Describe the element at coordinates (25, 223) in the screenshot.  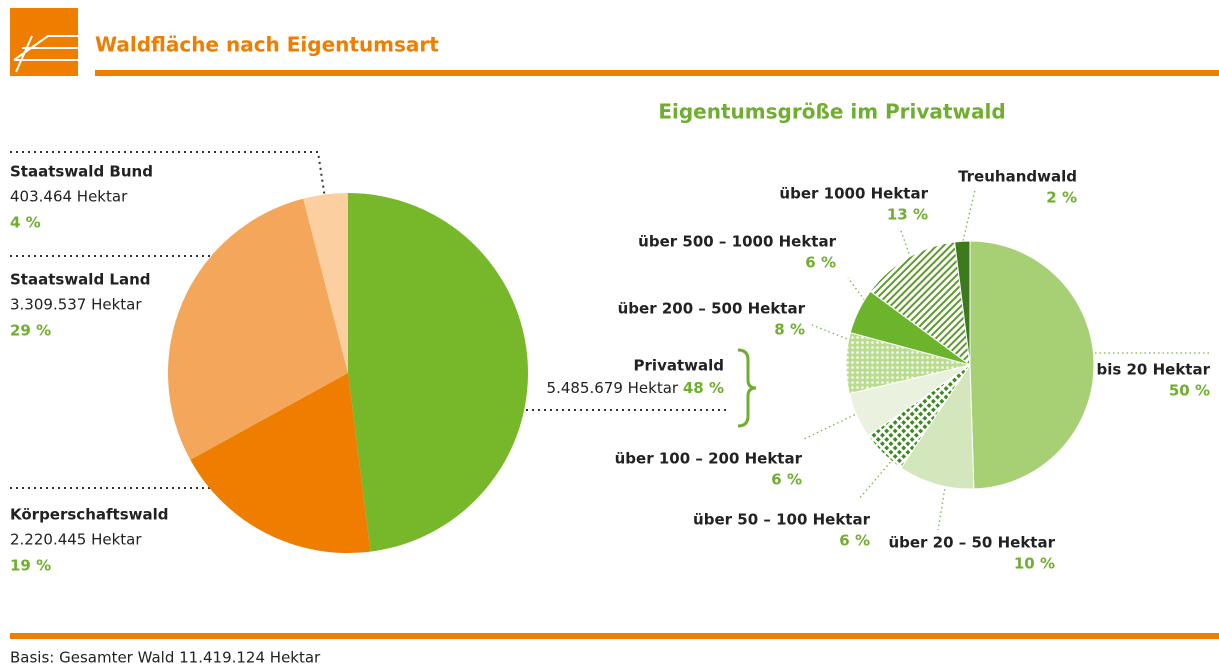
I see `slice-value: 4 %` at that location.